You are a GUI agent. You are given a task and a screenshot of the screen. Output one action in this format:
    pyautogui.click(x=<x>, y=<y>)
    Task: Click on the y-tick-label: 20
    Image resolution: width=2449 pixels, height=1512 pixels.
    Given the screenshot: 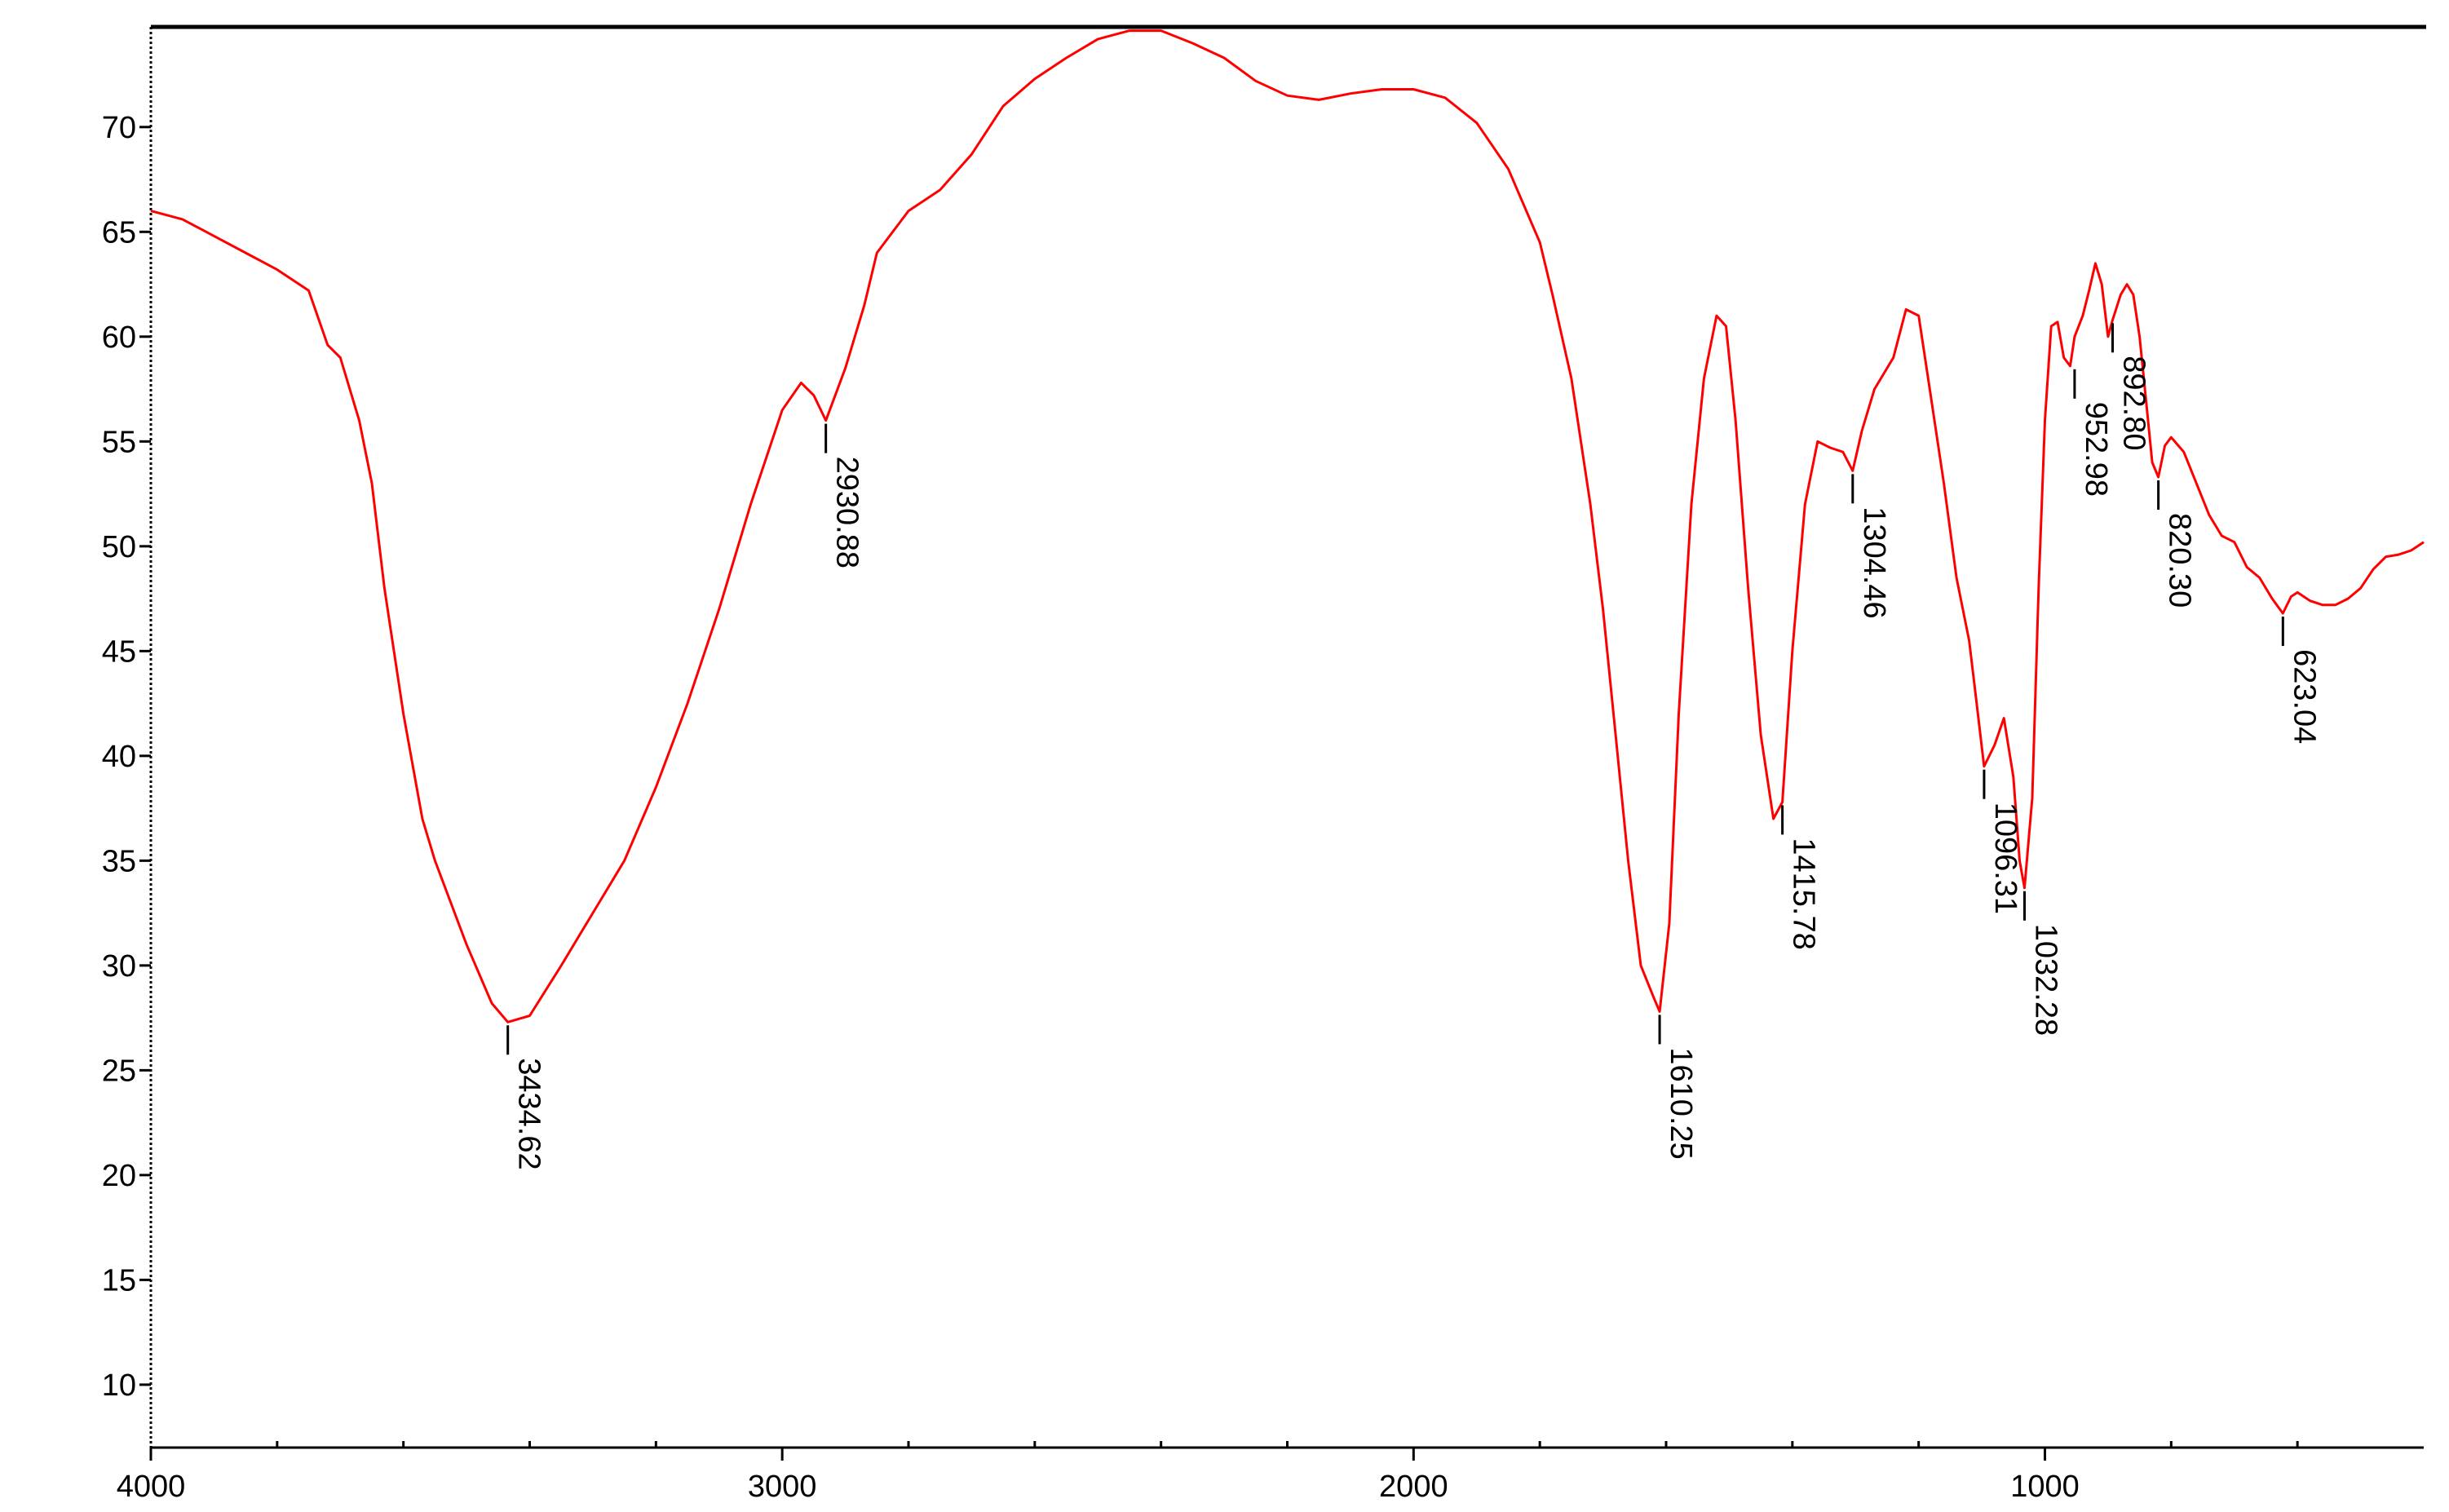 What is the action you would take?
    pyautogui.click(x=119, y=1176)
    